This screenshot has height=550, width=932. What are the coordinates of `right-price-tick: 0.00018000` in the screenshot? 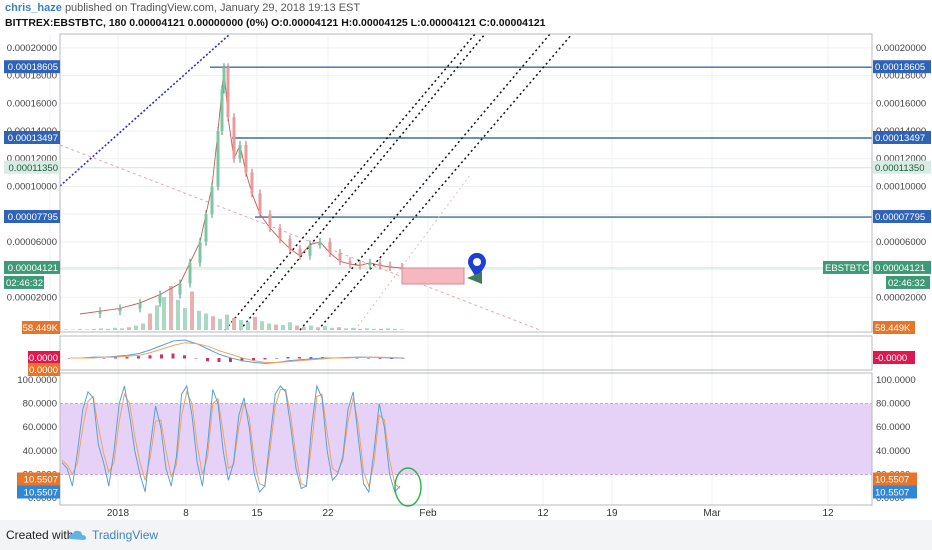 It's located at (901, 76).